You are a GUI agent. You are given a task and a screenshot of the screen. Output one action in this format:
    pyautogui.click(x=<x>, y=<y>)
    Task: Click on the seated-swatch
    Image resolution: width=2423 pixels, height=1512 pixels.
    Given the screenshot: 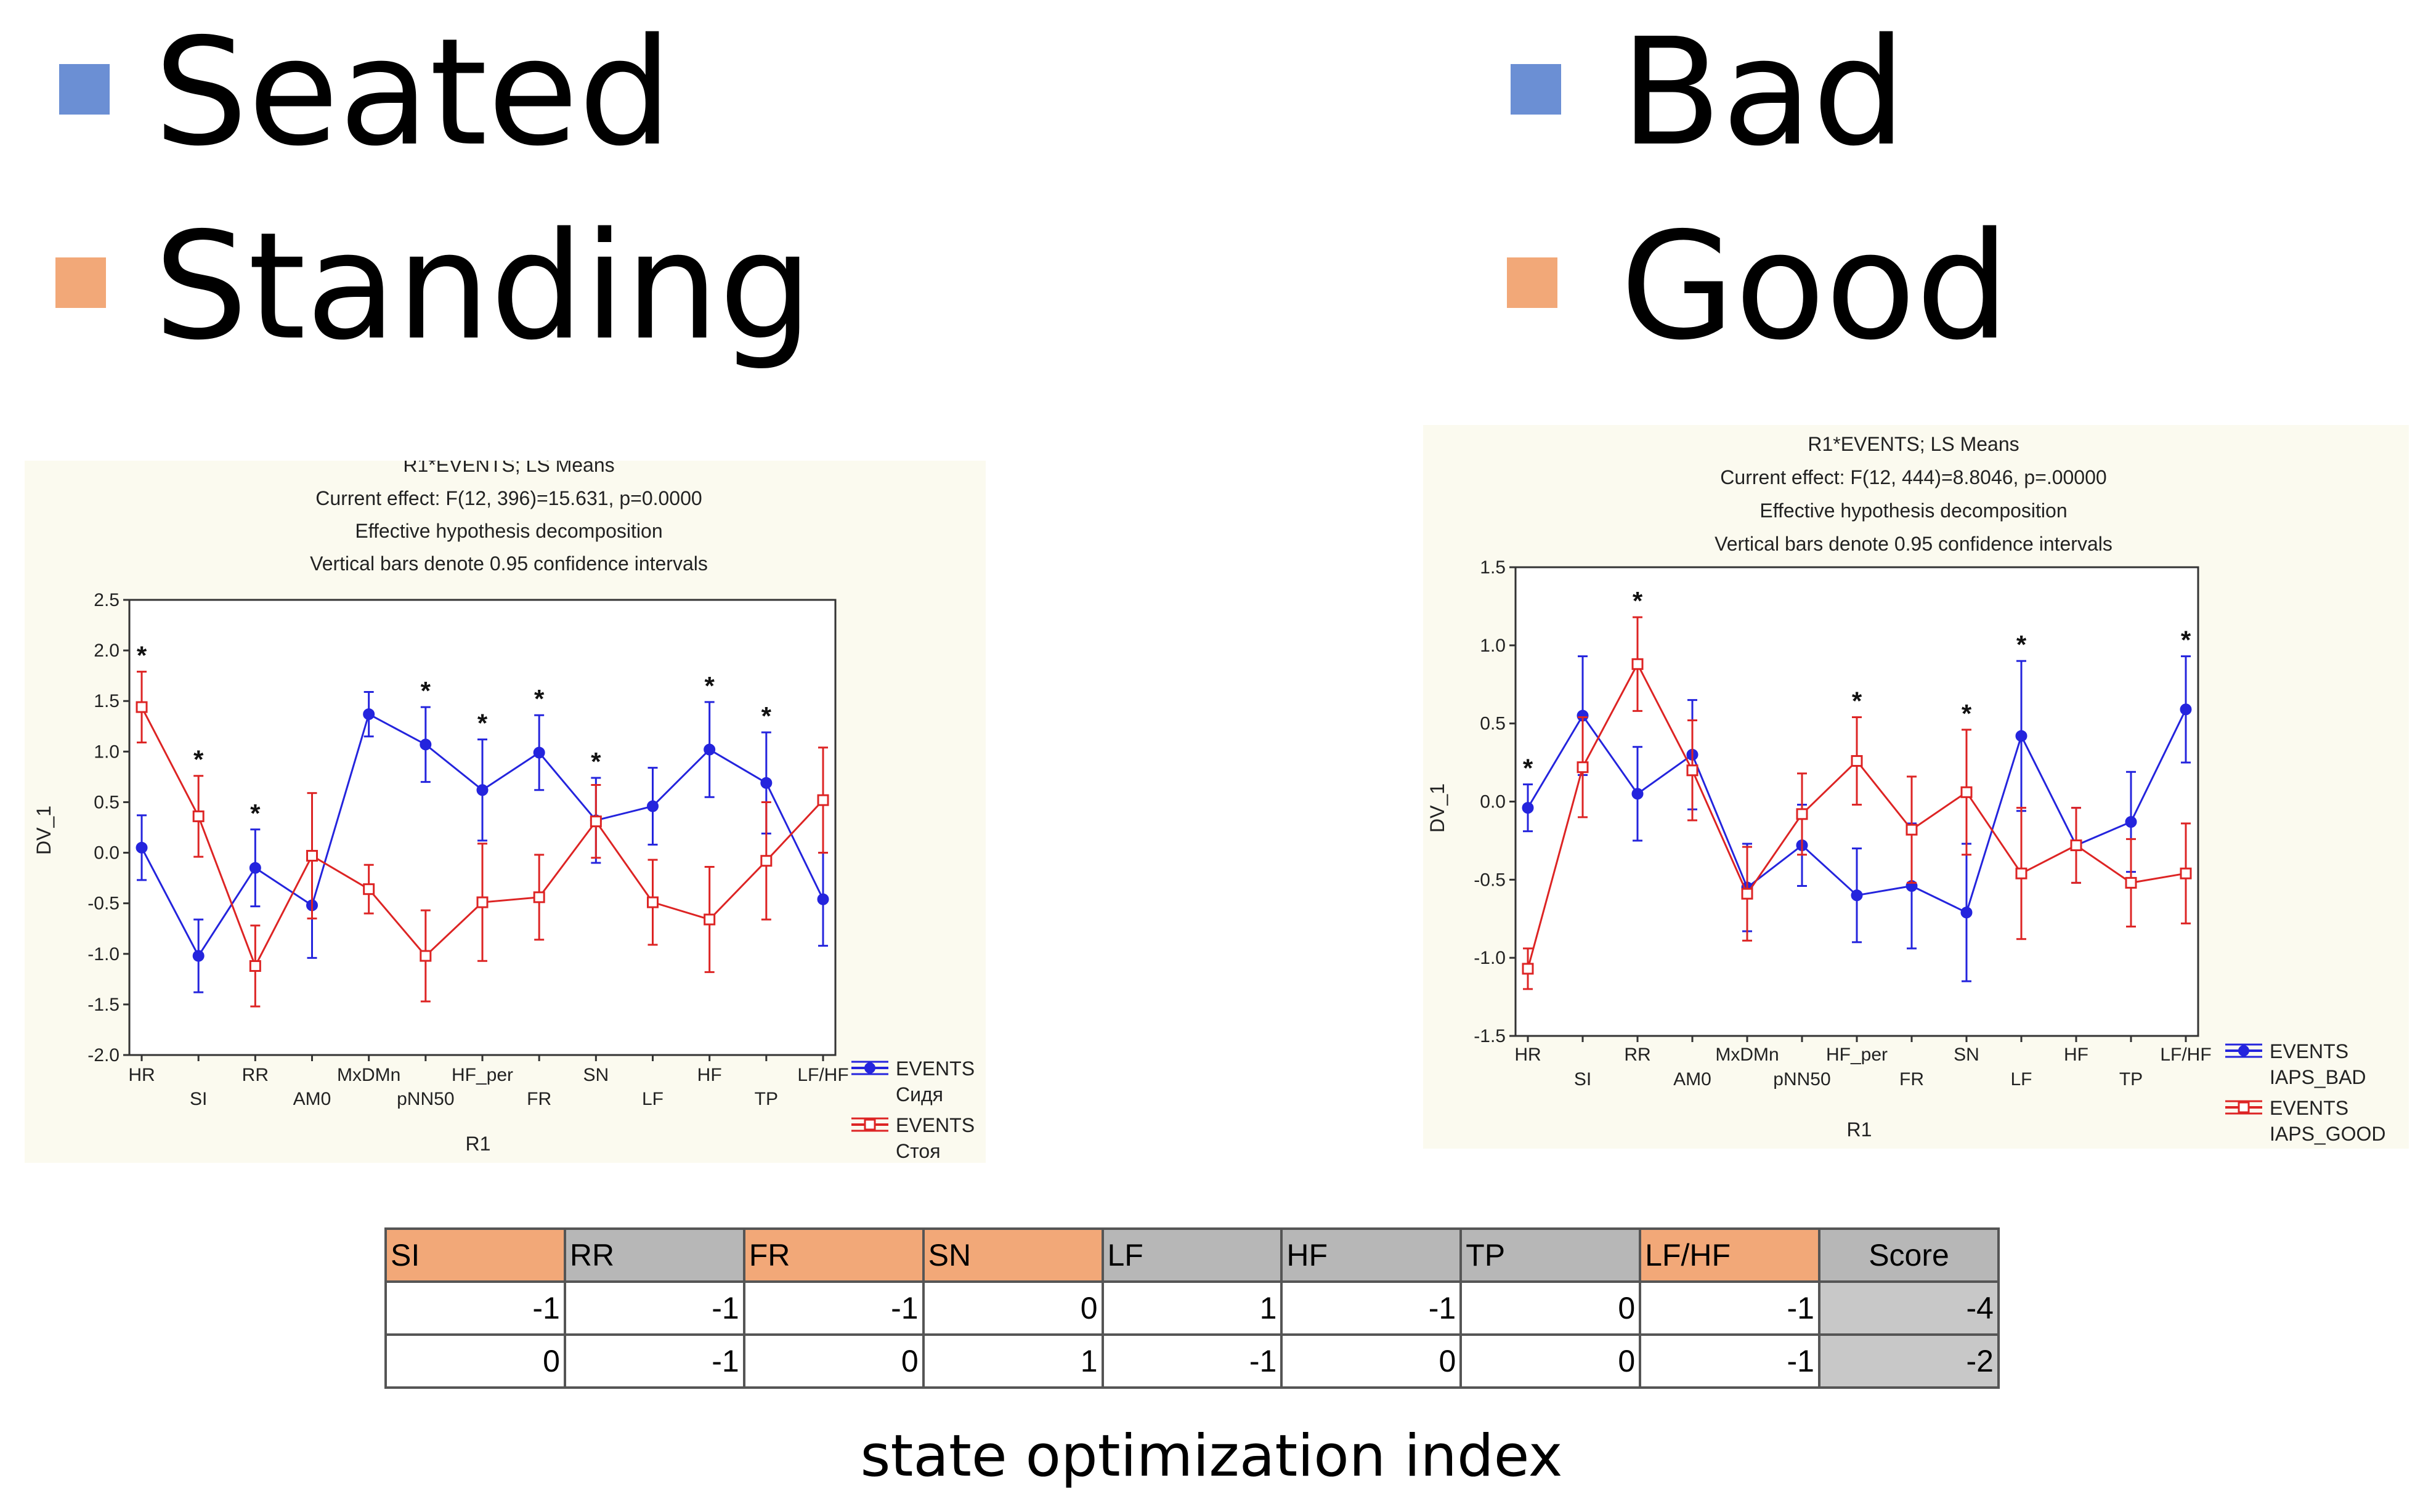 What is the action you would take?
    pyautogui.click(x=84, y=89)
    